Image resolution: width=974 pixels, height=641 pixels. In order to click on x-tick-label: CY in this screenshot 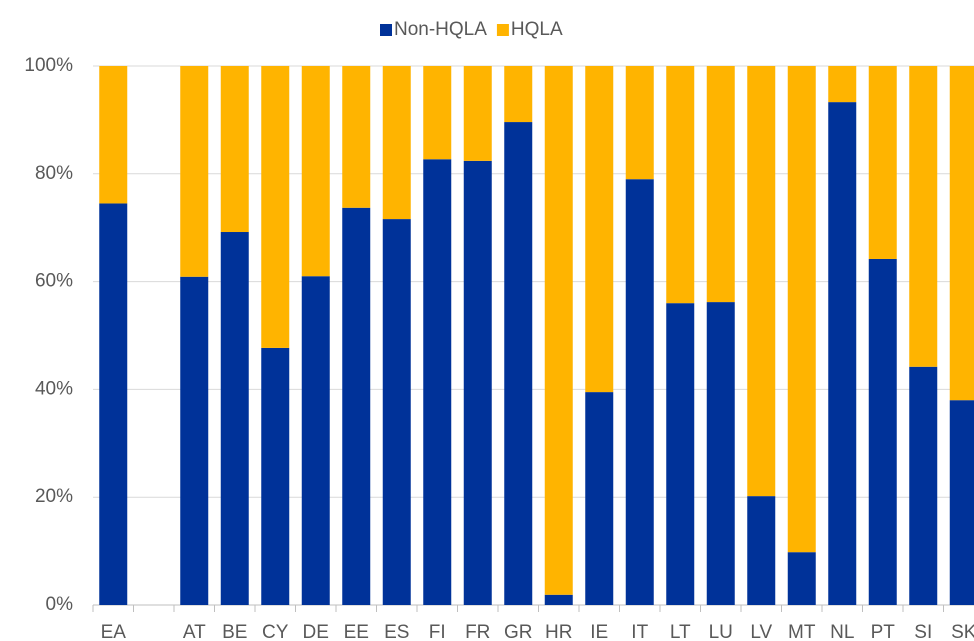, I will do `click(275, 631)`.